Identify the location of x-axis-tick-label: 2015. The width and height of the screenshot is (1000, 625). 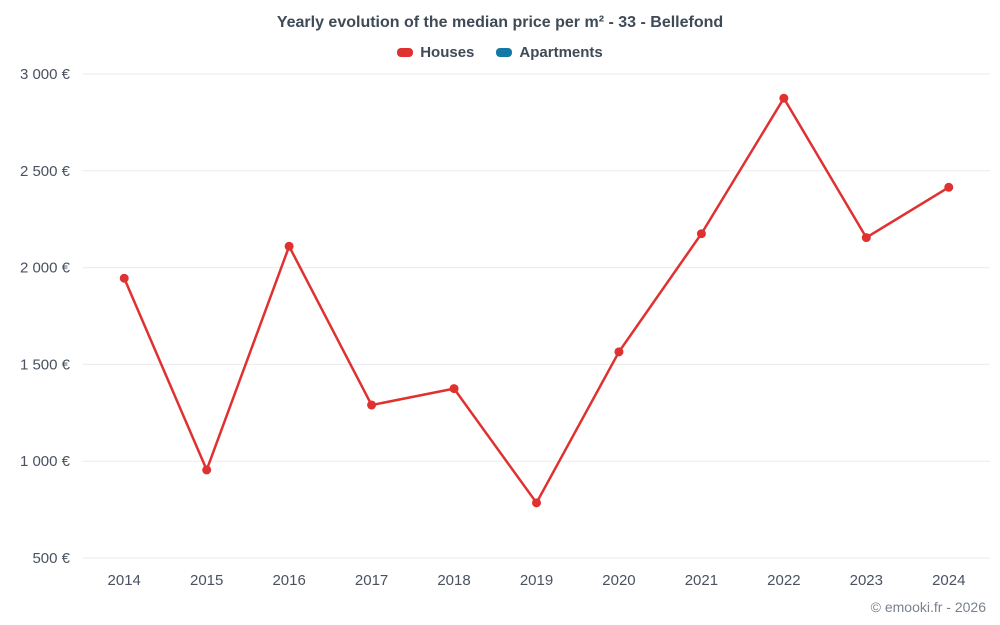
(206, 580).